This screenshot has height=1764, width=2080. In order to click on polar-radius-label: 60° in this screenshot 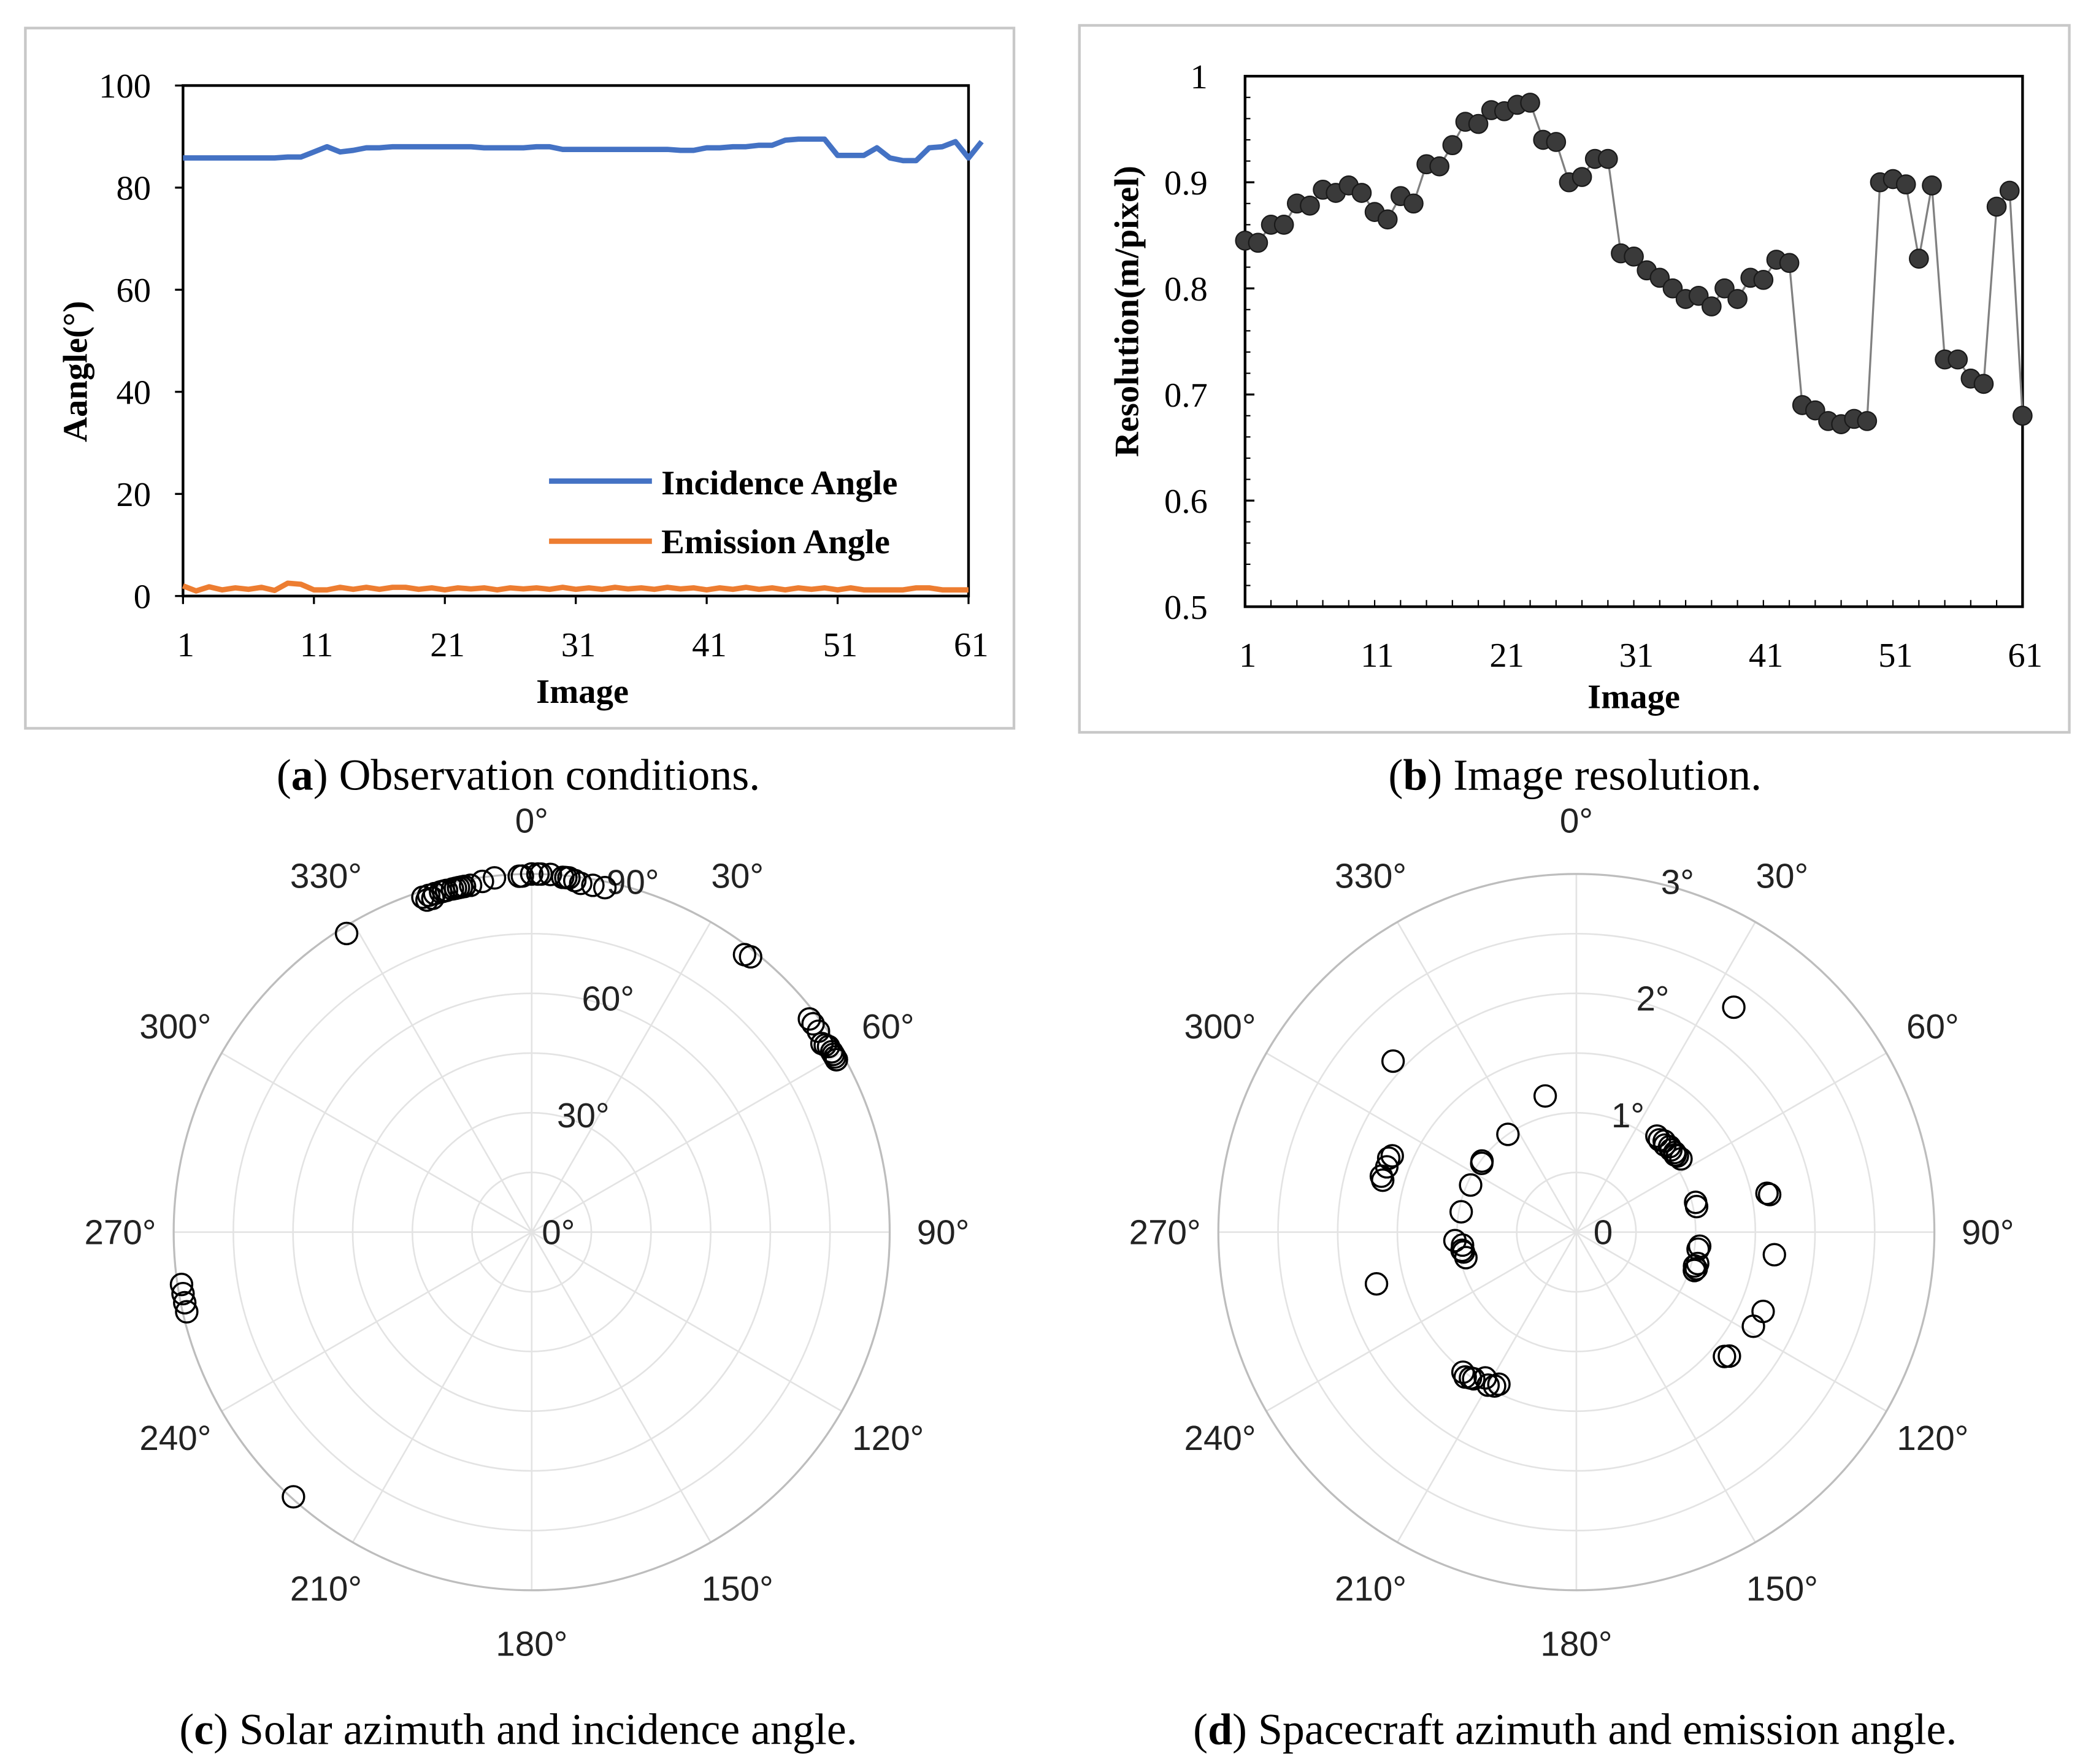, I will do `click(608, 1000)`.